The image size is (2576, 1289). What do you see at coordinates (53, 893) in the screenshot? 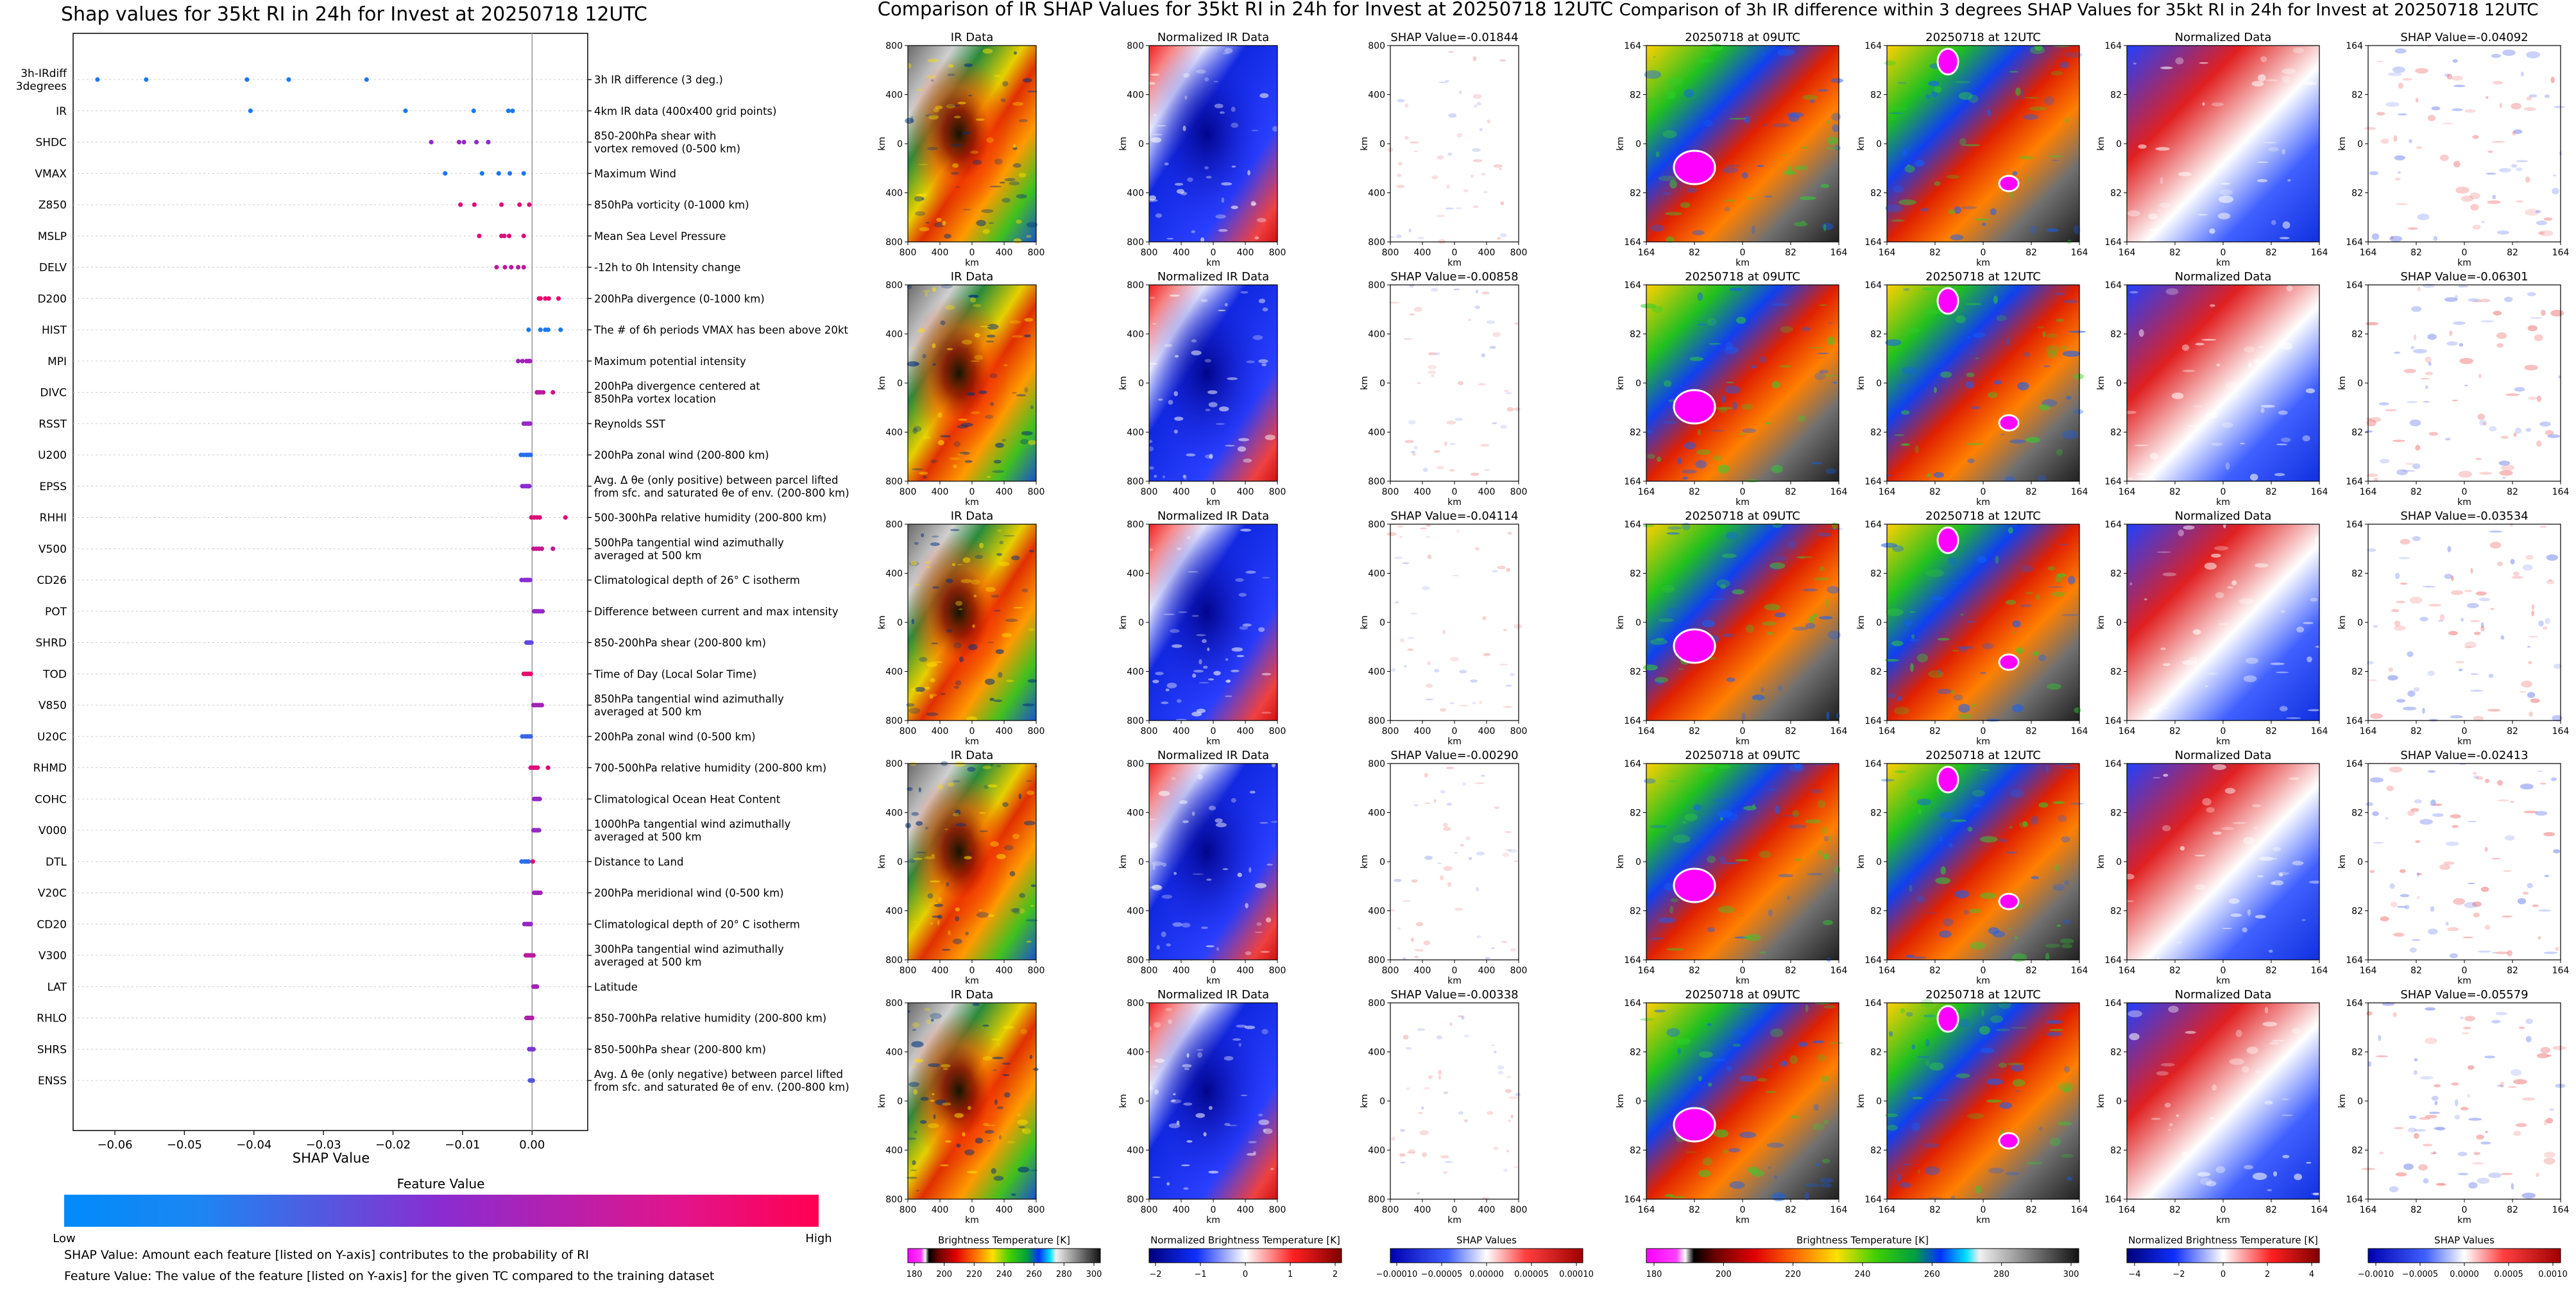
I see `feature-label: V20C` at bounding box center [53, 893].